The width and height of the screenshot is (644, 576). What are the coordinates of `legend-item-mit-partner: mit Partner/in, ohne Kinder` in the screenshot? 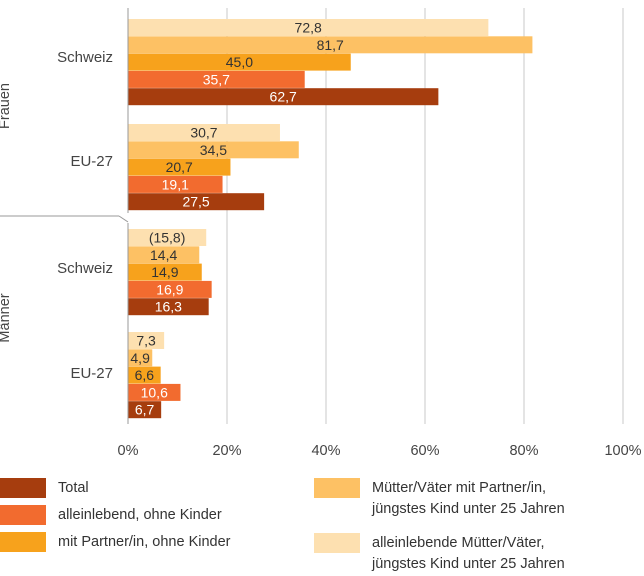 It's located at (115, 542).